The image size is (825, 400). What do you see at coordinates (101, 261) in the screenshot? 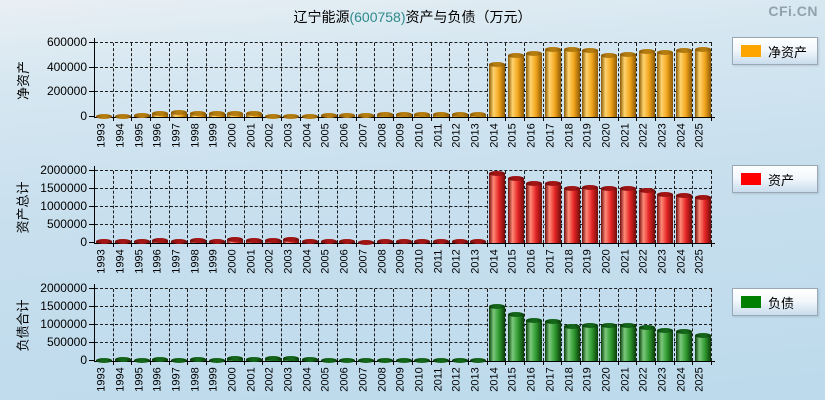
I see `year-label: 1993` at bounding box center [101, 261].